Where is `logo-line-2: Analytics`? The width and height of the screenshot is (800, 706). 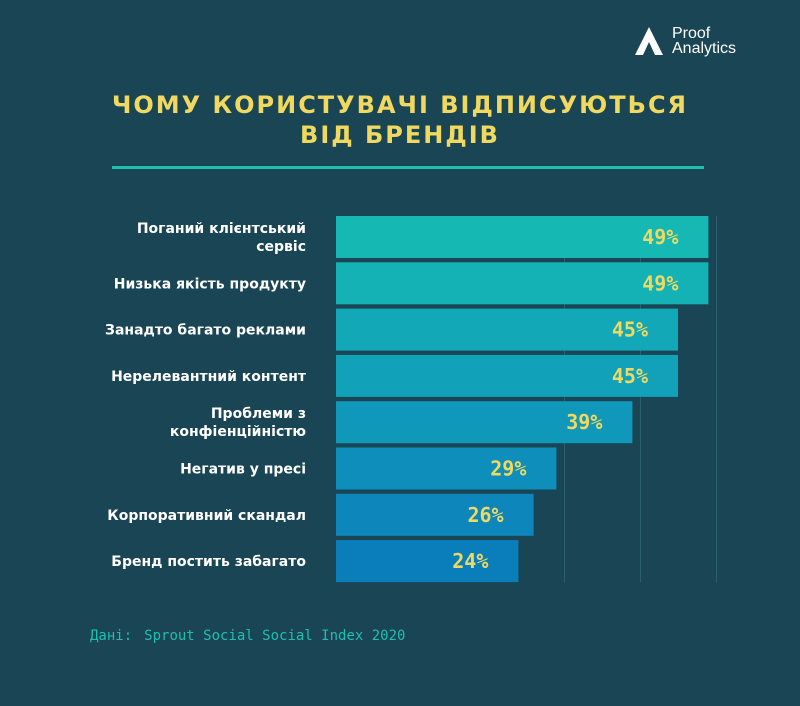 logo-line-2: Analytics is located at coordinates (704, 48).